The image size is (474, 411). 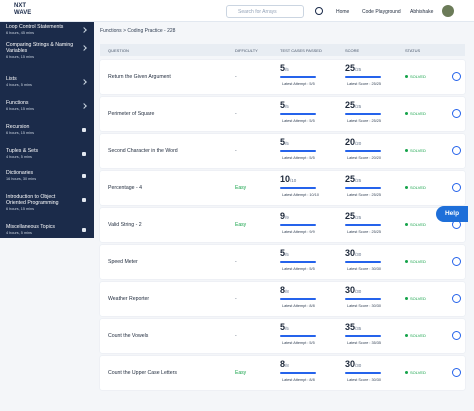 What do you see at coordinates (17, 103) in the screenshot?
I see `sidebar-title: Functions` at bounding box center [17, 103].